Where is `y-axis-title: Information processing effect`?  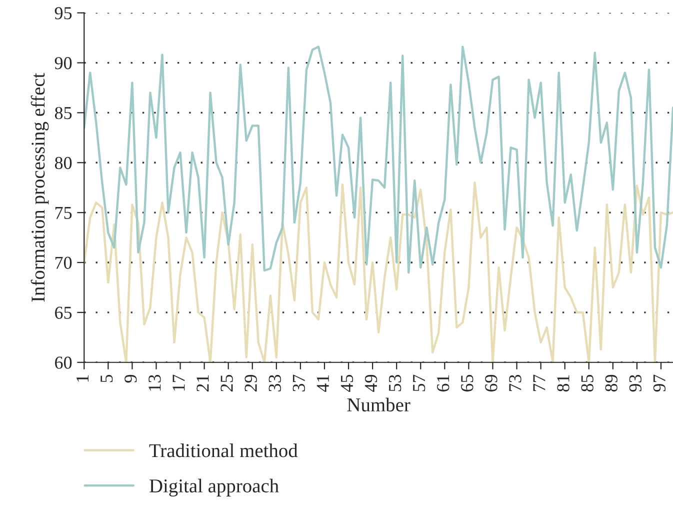 y-axis-title: Information processing effect is located at coordinates (39, 187).